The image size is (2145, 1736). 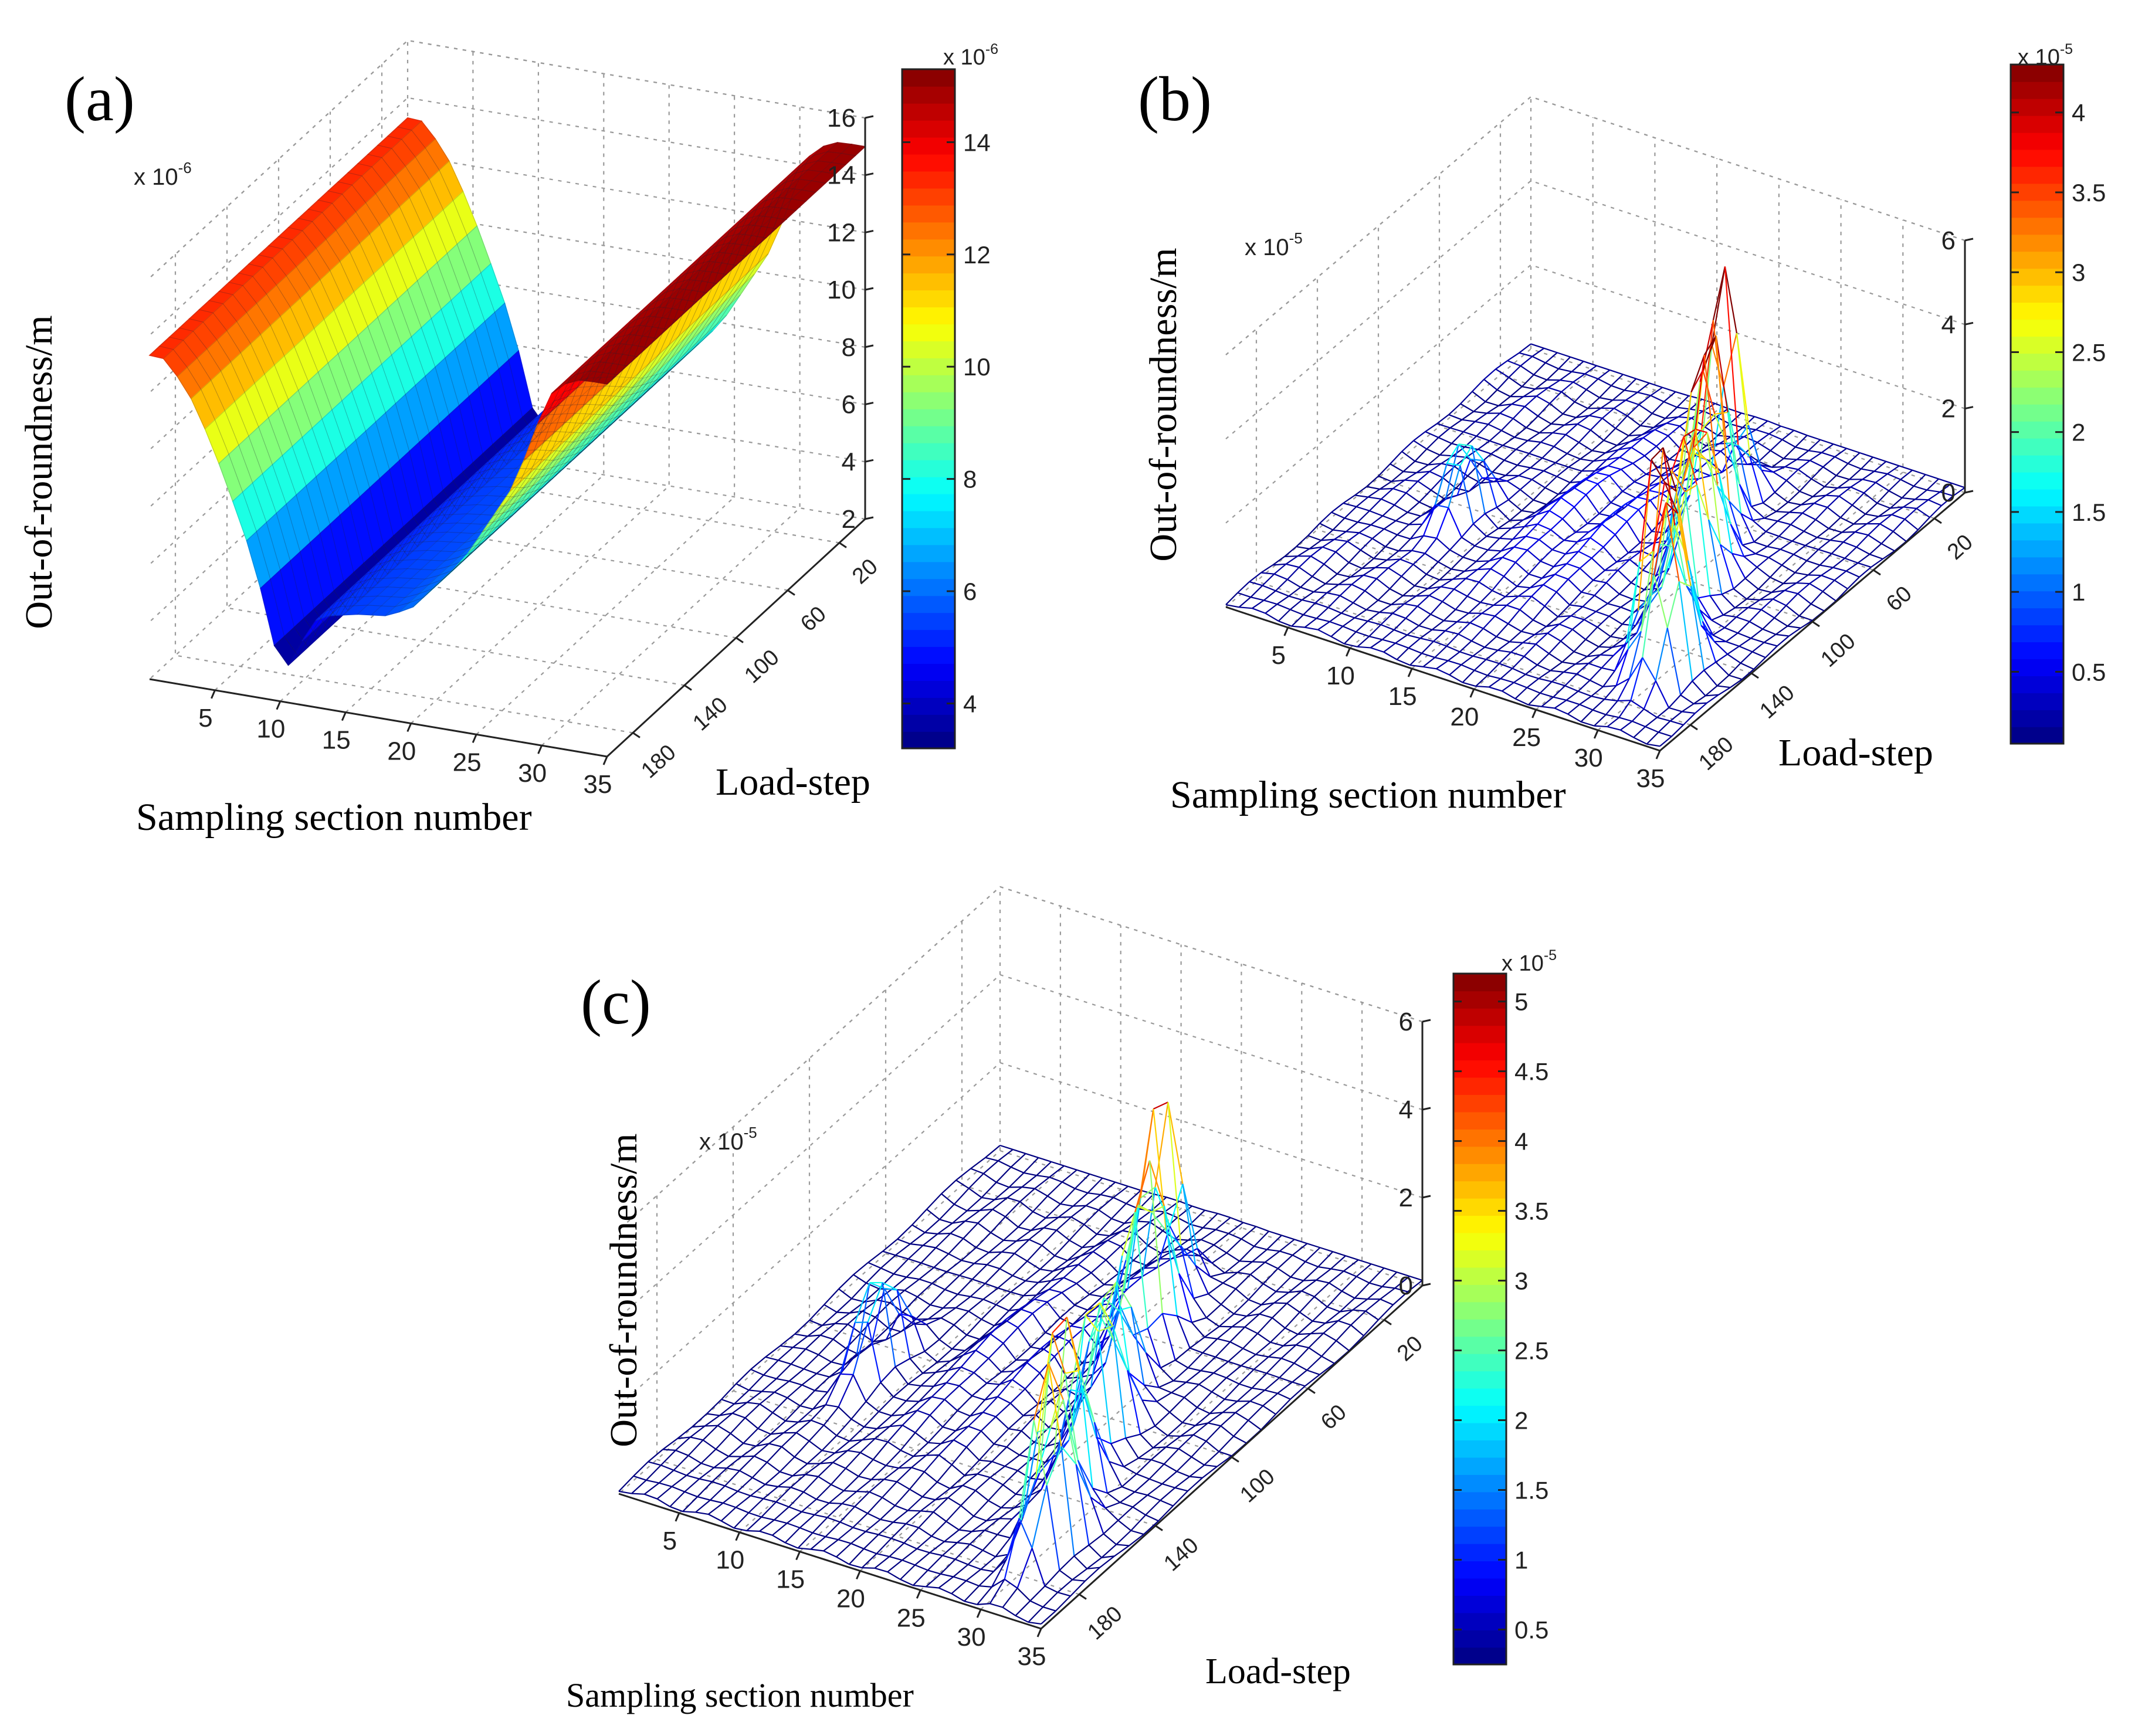 I want to click on x-tick-mark, so click(x=858, y=1575).